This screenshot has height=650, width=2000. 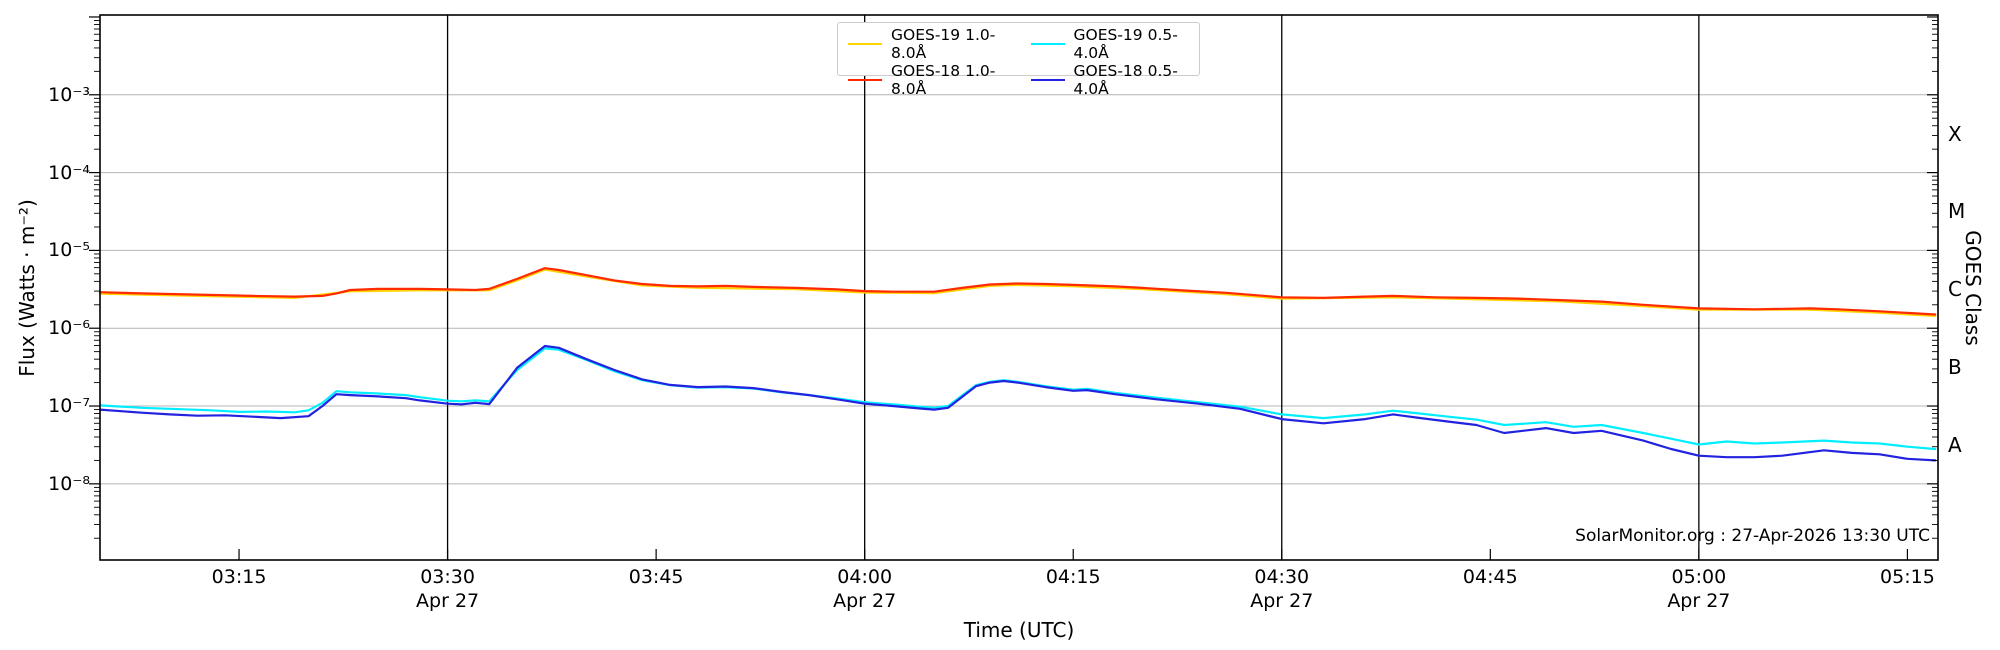 What do you see at coordinates (1973, 288) in the screenshot?
I see `right-axis-title: GOES Class` at bounding box center [1973, 288].